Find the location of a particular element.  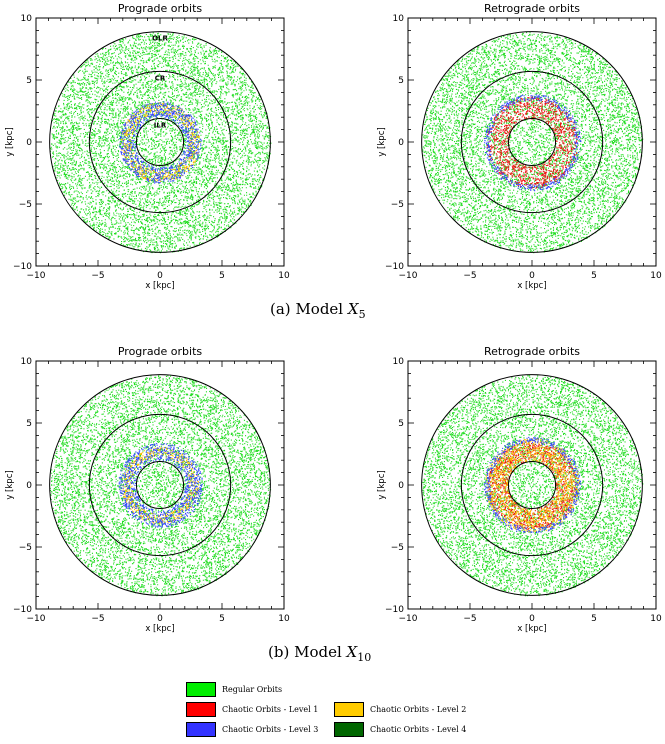

legend-item-level-4: Chaotic Orbits - Level 4 is located at coordinates (400, 729).